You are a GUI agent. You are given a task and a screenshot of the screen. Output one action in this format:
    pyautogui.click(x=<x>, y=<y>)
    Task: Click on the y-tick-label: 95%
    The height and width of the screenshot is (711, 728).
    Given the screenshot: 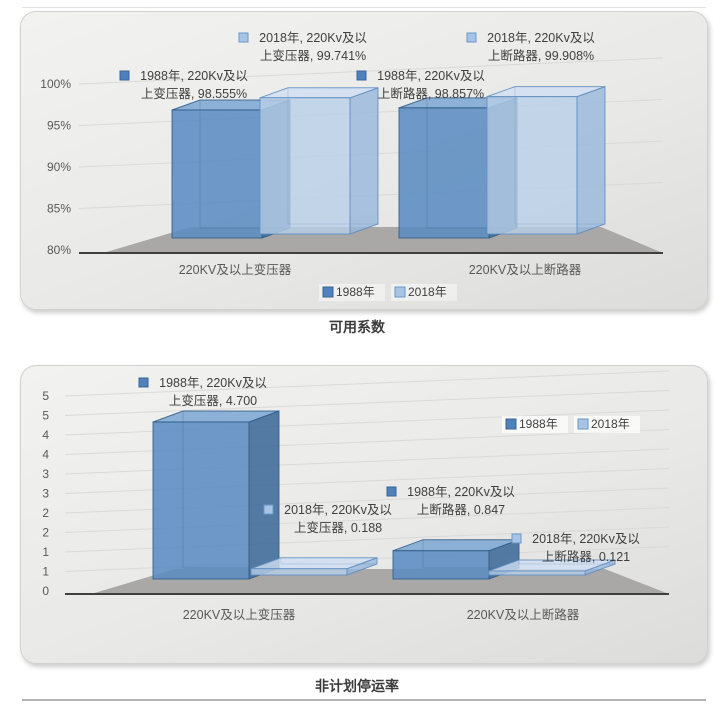 What is the action you would take?
    pyautogui.click(x=59, y=126)
    